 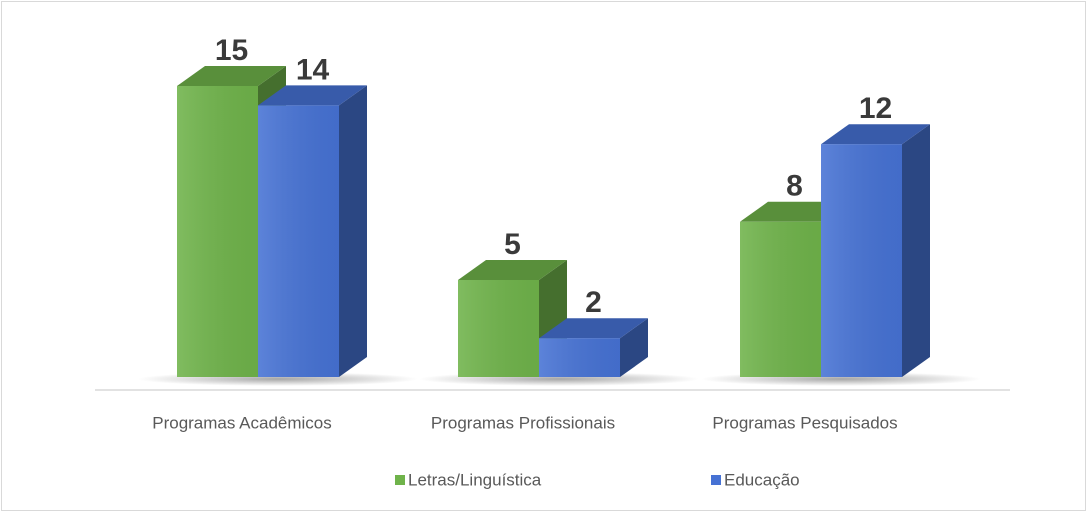 I want to click on data-label: 12, so click(x=875, y=108).